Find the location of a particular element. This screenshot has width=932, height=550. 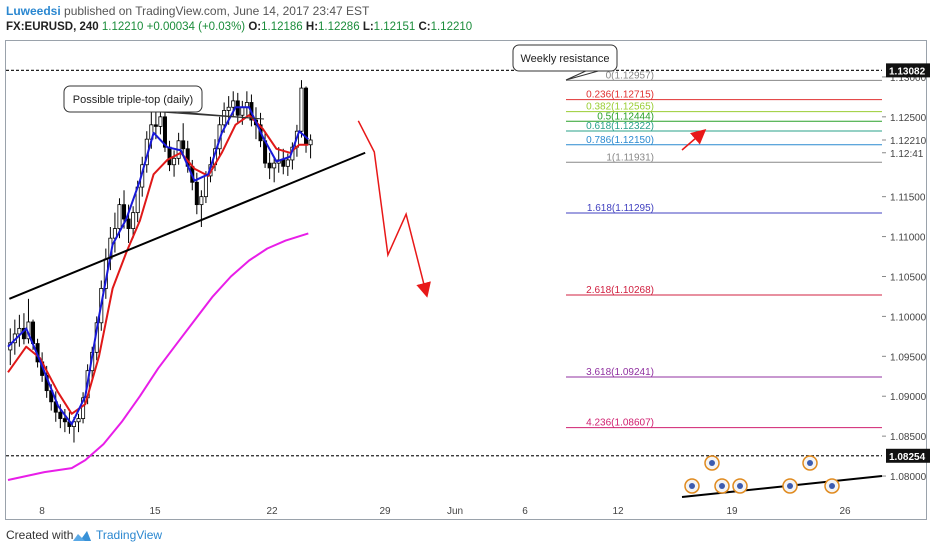

triple-top-callout-box is located at coordinates (133, 99).